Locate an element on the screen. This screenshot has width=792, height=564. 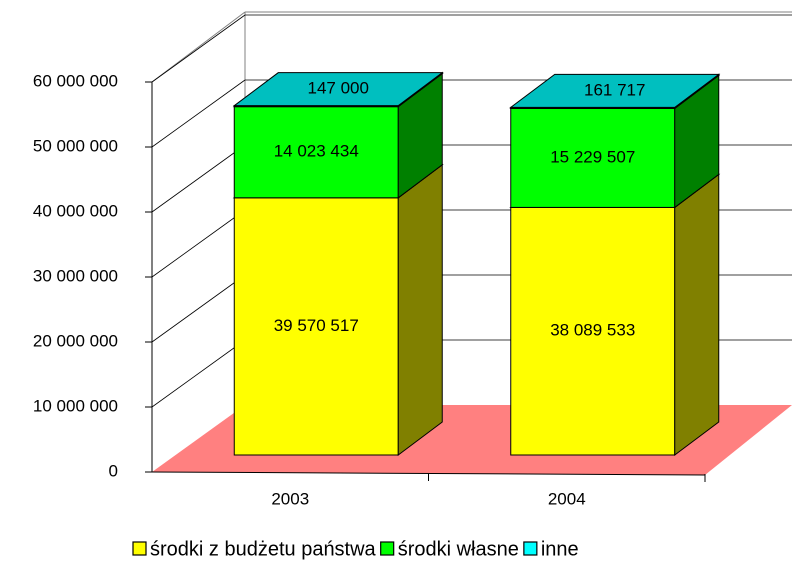
value-label: 161 717 is located at coordinates (614, 89).